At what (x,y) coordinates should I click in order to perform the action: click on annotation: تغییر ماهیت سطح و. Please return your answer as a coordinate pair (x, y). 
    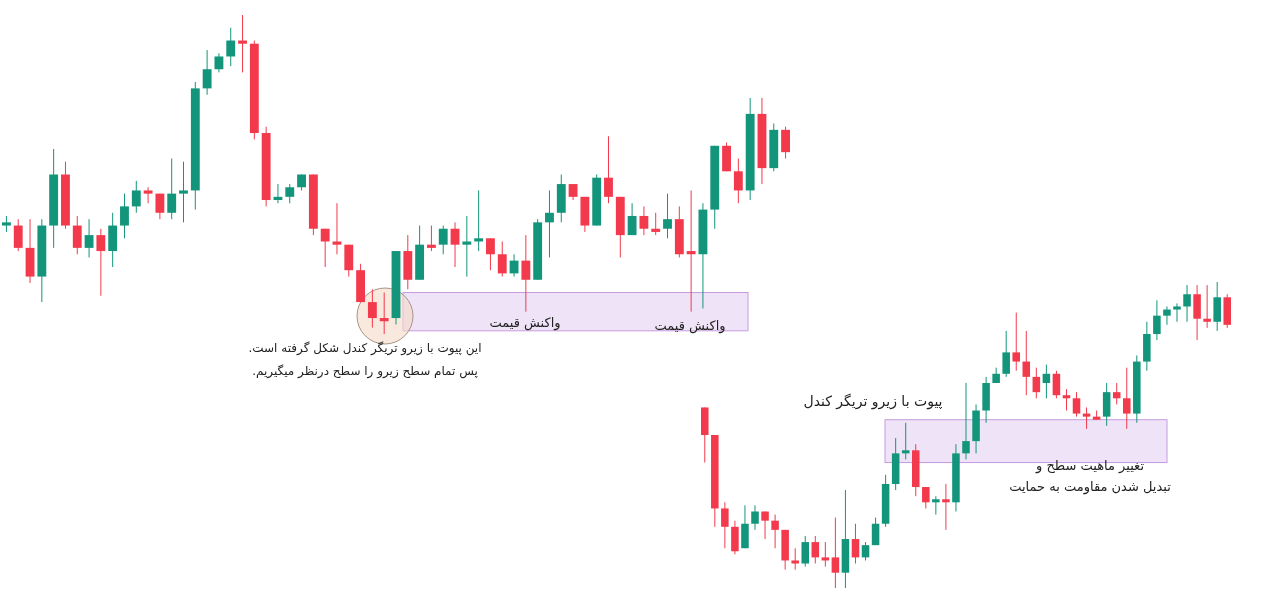
    Looking at the image, I should click on (1090, 466).